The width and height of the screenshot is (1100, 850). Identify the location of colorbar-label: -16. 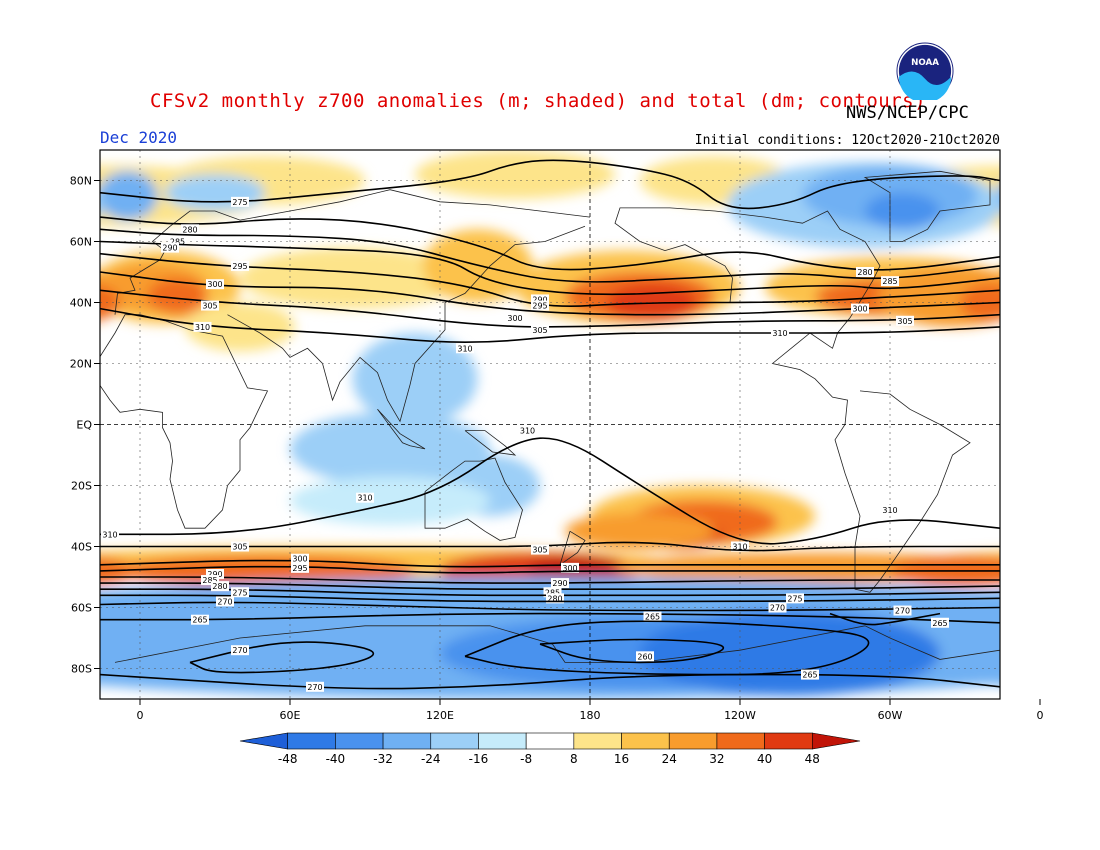
(479, 759).